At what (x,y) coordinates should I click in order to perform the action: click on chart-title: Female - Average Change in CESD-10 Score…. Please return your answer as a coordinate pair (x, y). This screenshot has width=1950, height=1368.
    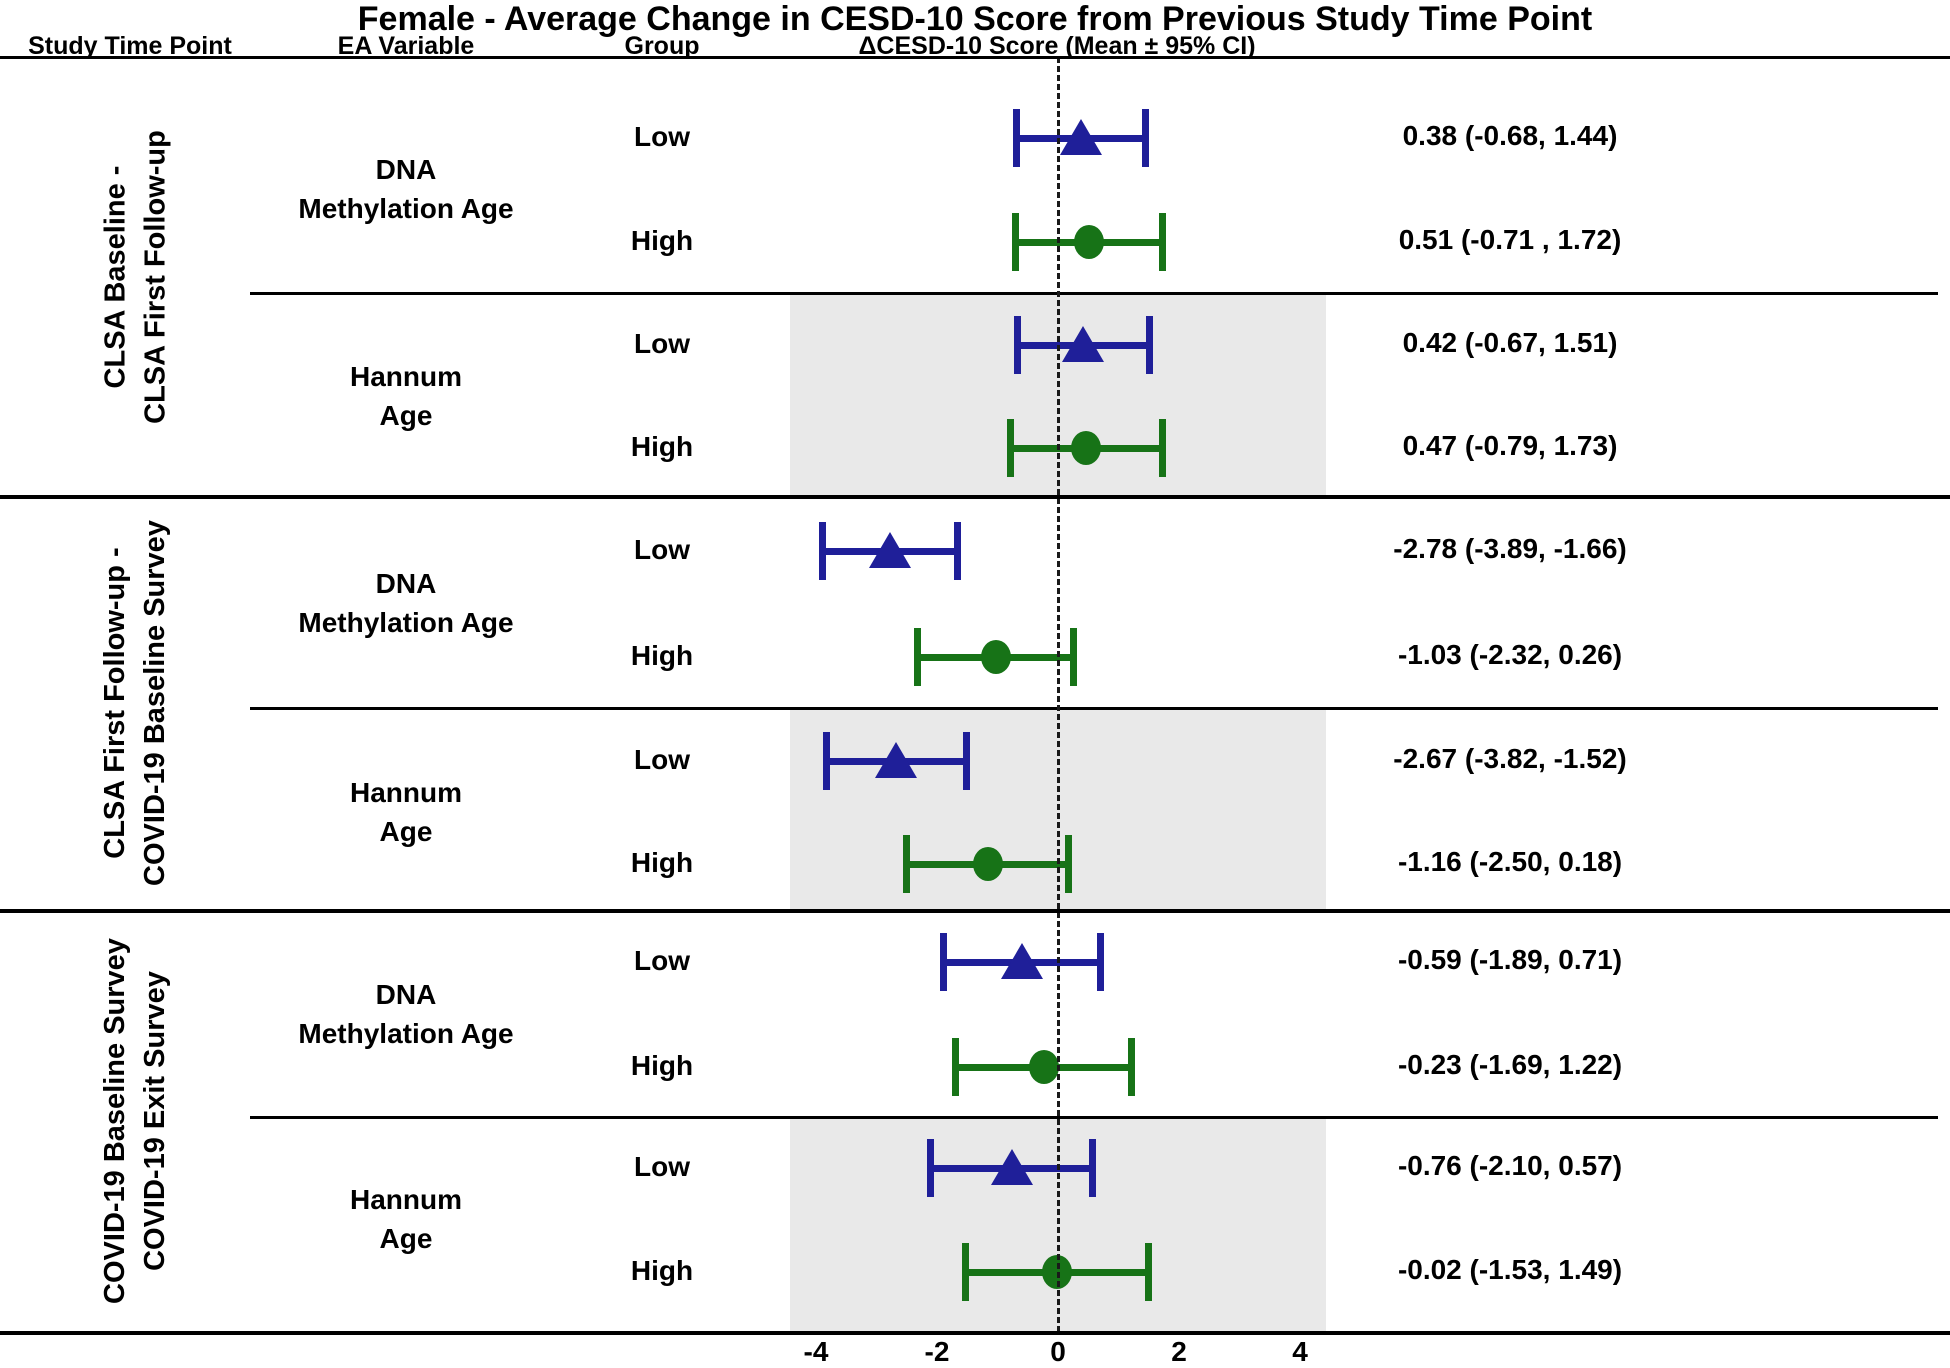
    Looking at the image, I should click on (975, 19).